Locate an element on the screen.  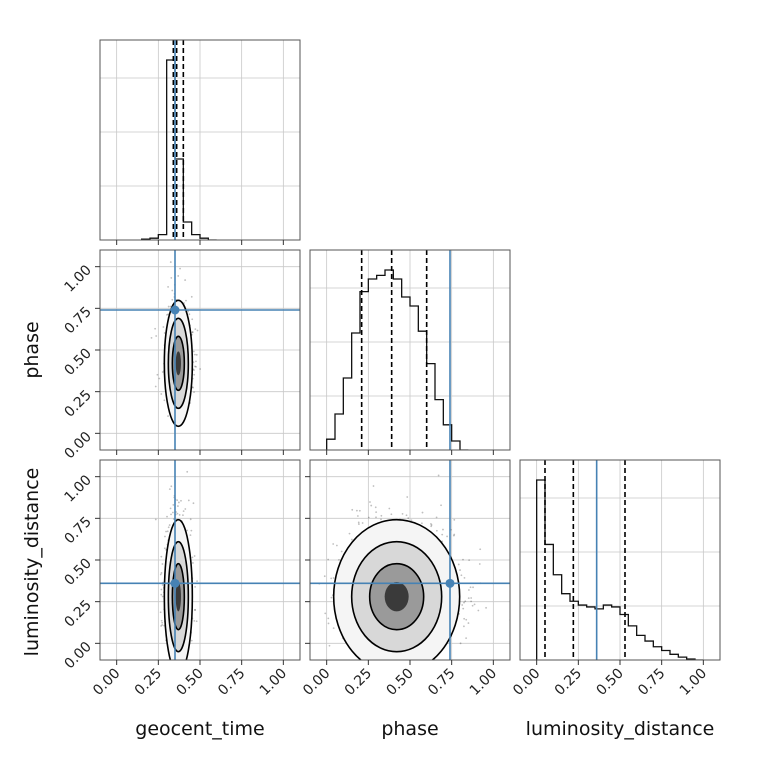
y-tick-label: 0.50 is located at coordinates (77, 572).